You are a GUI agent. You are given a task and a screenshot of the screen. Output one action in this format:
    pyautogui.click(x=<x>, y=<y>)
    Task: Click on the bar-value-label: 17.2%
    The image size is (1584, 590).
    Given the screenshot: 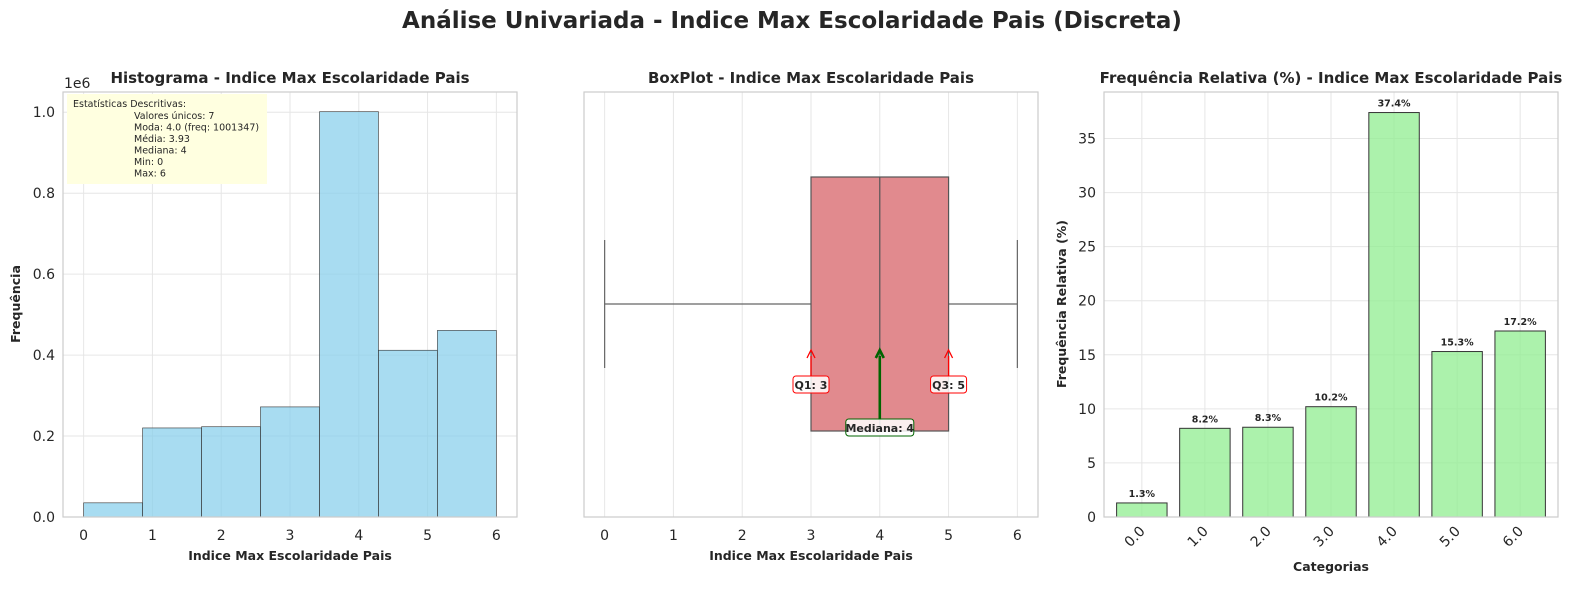 What is the action you would take?
    pyautogui.click(x=1520, y=322)
    